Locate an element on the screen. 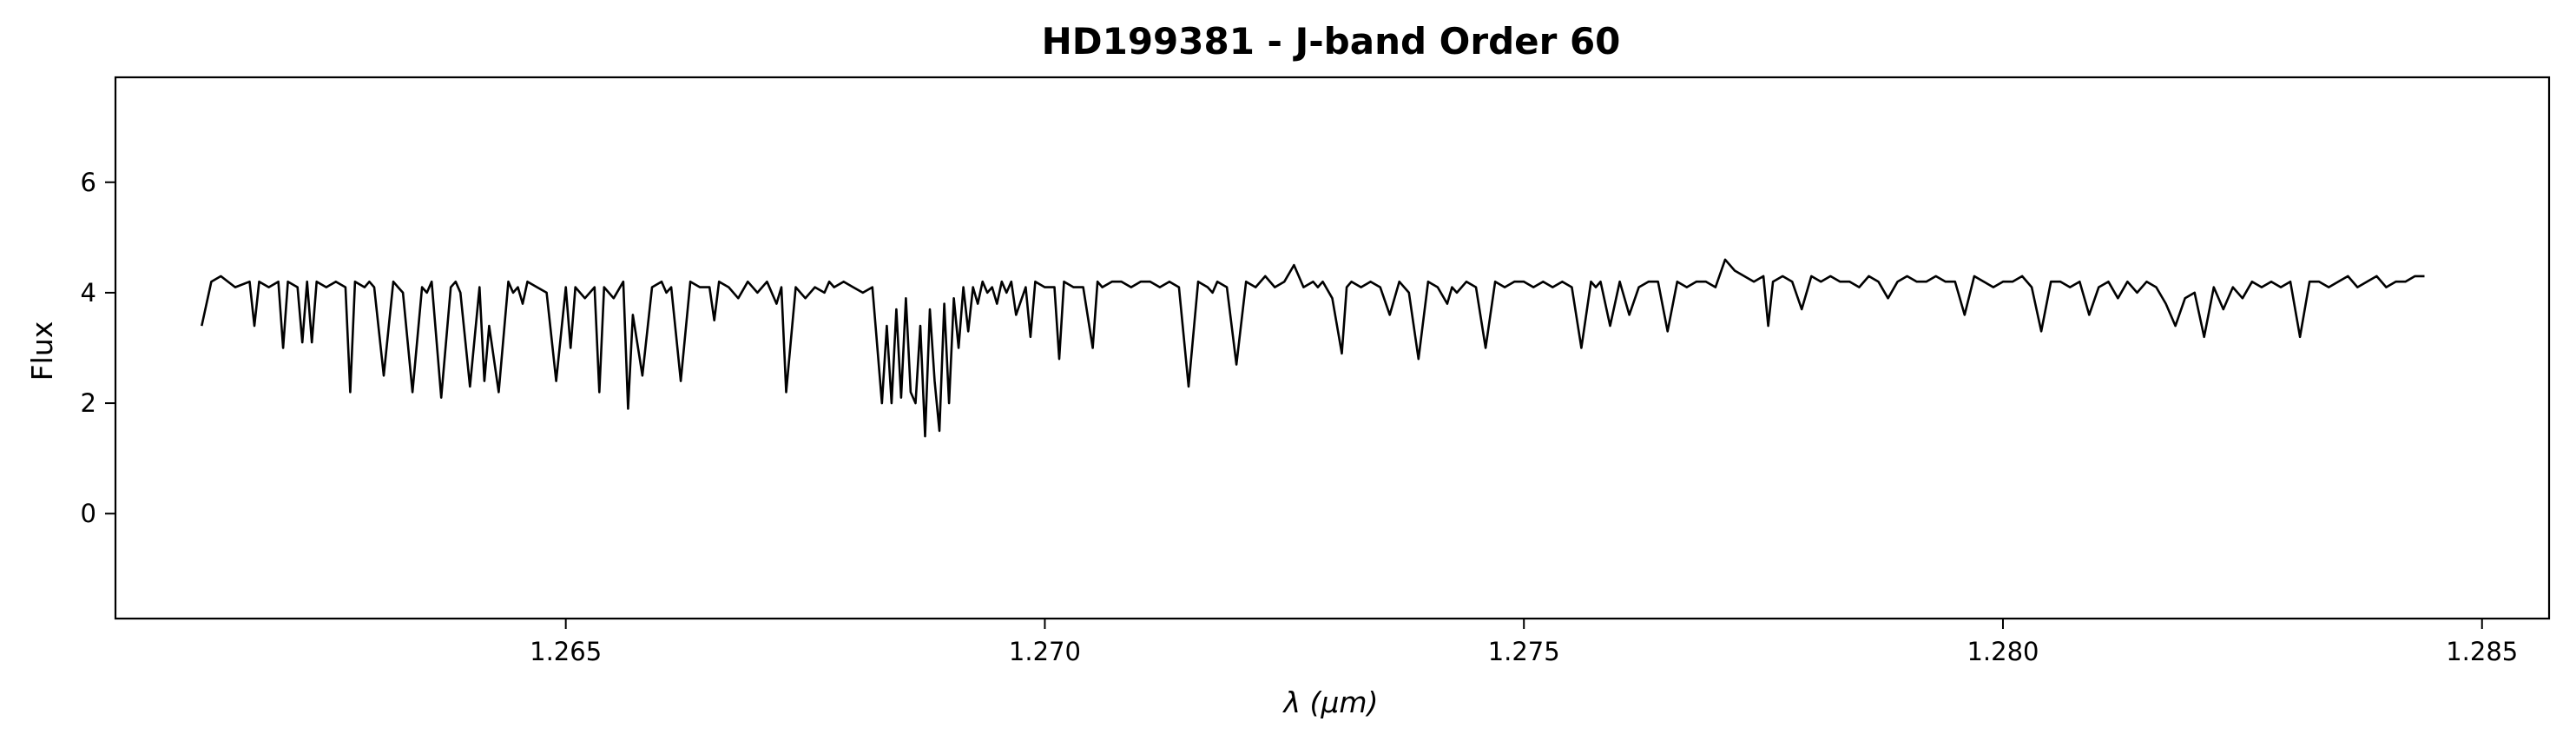  x-tick-label: 1.265 is located at coordinates (566, 651).